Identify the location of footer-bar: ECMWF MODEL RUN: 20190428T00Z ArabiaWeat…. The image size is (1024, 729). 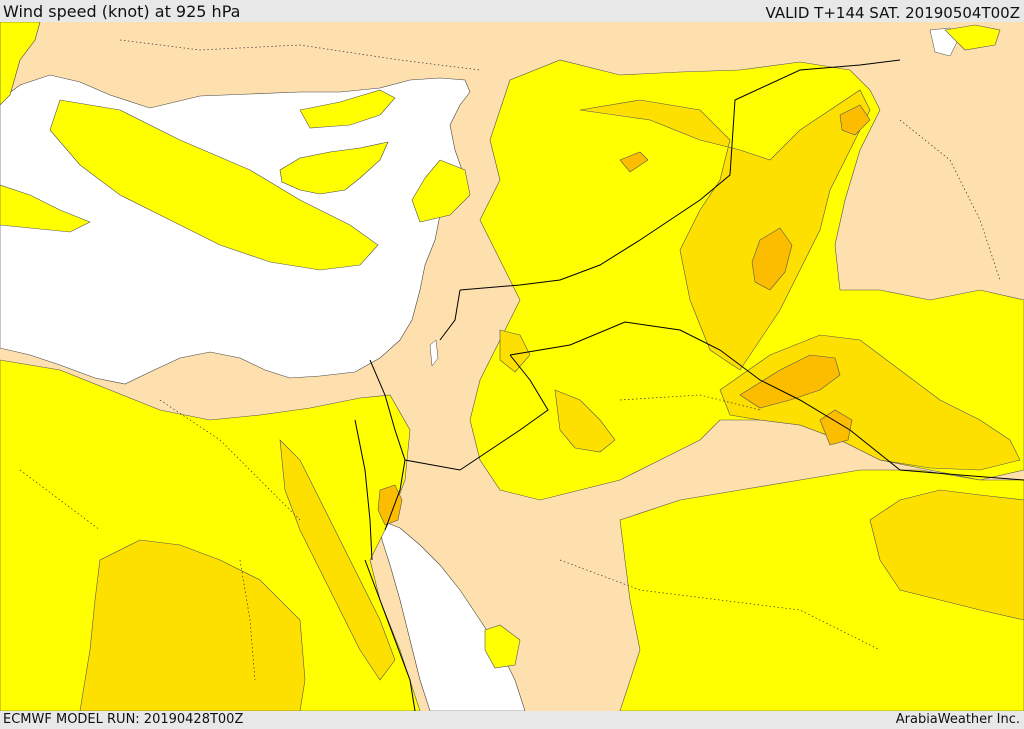
(512, 720).